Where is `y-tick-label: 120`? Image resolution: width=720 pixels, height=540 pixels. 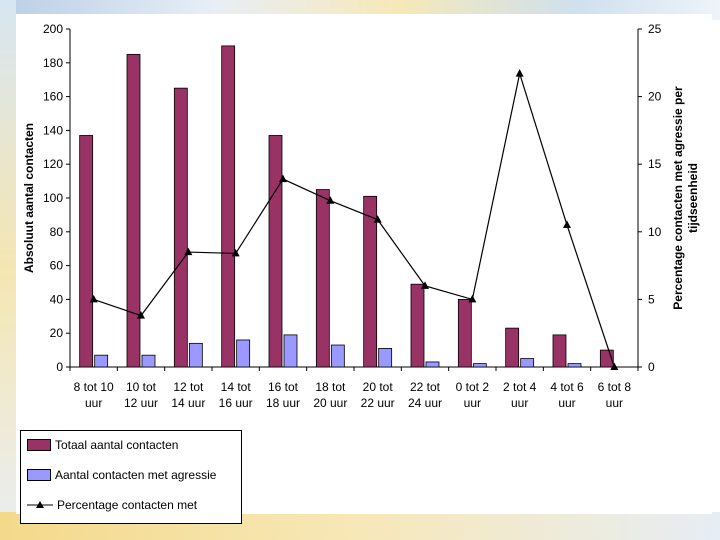
y-tick-label: 120 is located at coordinates (53, 164).